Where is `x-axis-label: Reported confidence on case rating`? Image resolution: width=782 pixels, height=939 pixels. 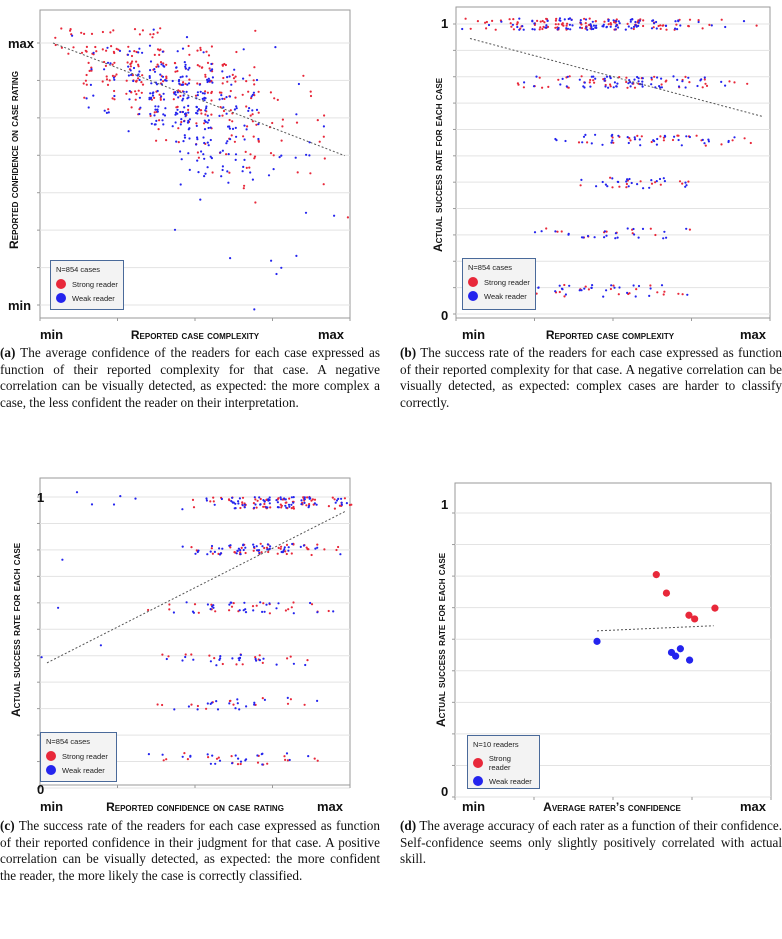 x-axis-label: Reported confidence on case rating is located at coordinates (195, 807).